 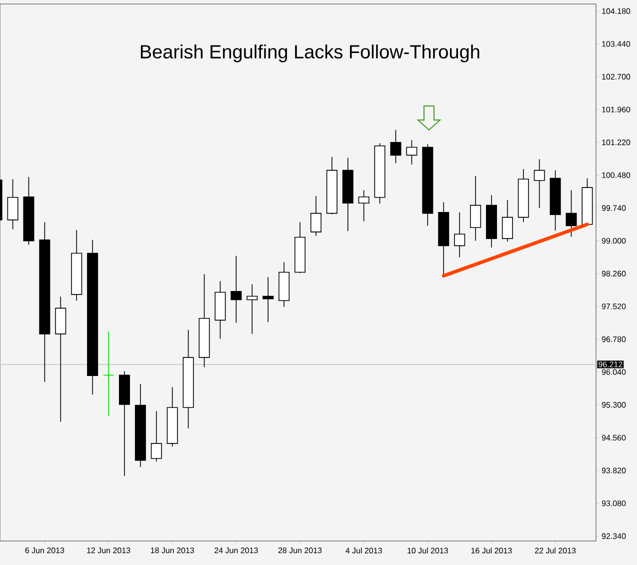 What do you see at coordinates (614, 536) in the screenshot?
I see `y-tick-label: 92.340` at bounding box center [614, 536].